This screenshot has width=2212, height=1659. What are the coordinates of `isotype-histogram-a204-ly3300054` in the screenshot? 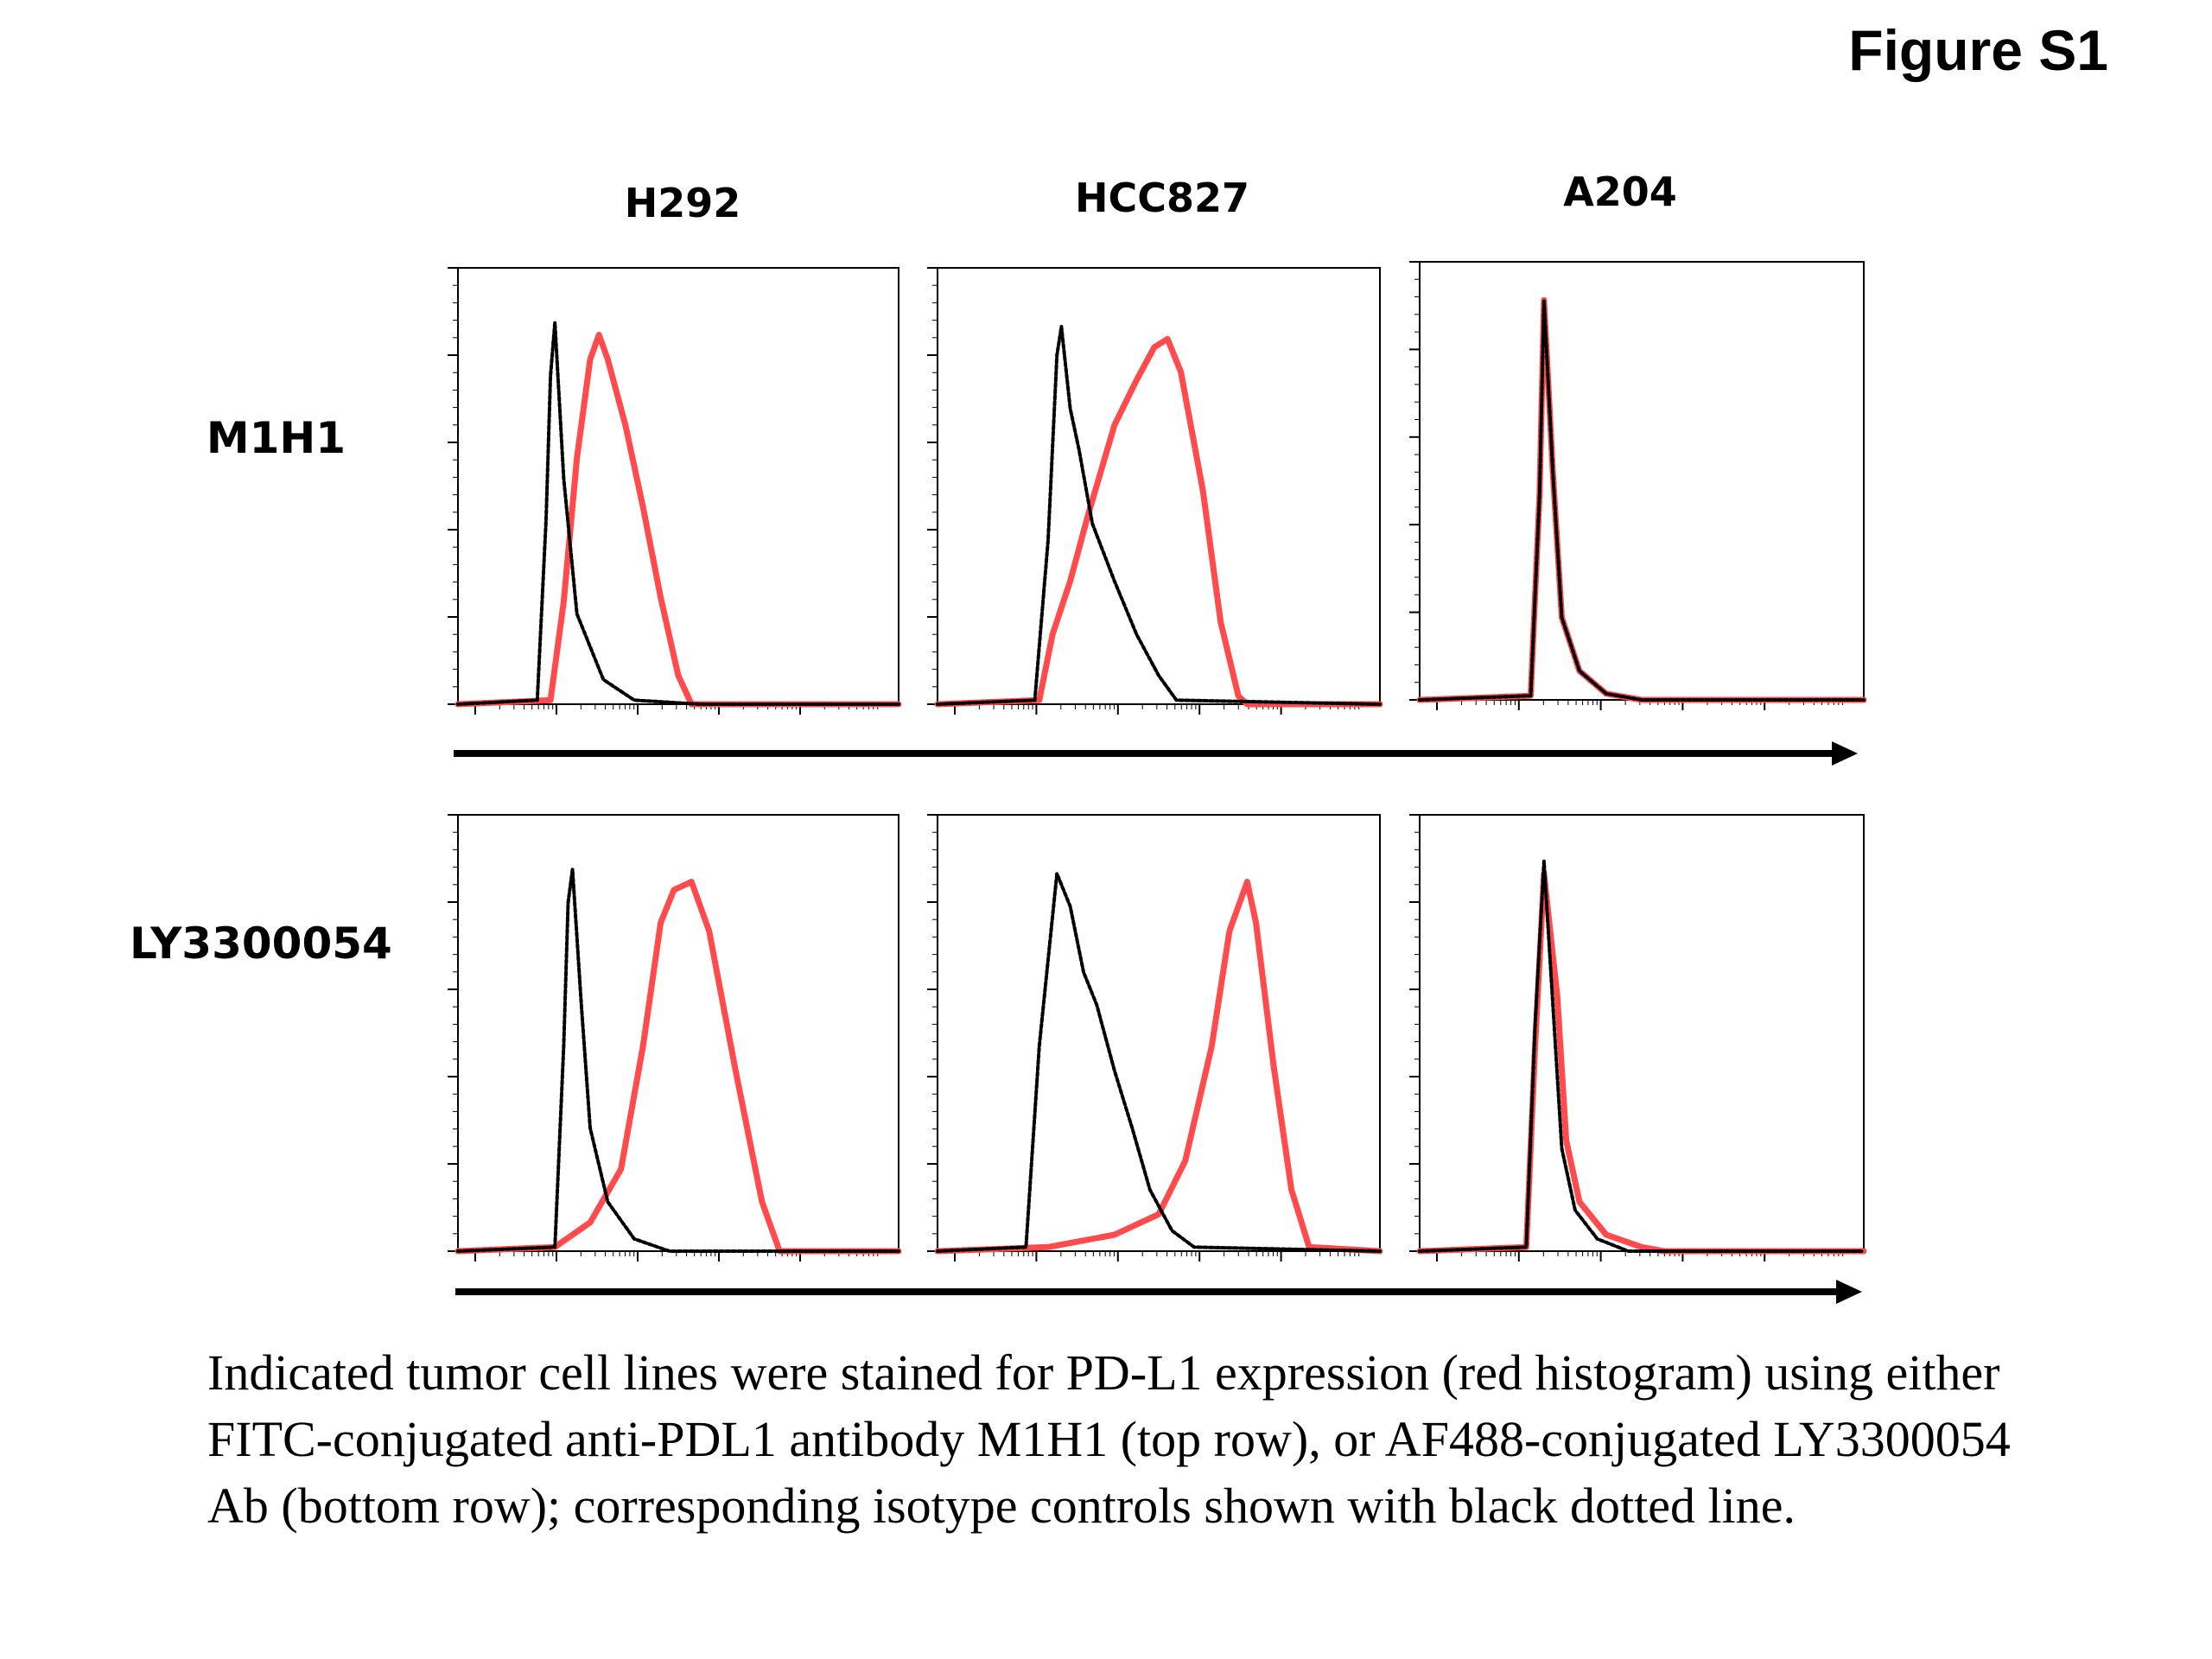 It's located at (1642, 1056).